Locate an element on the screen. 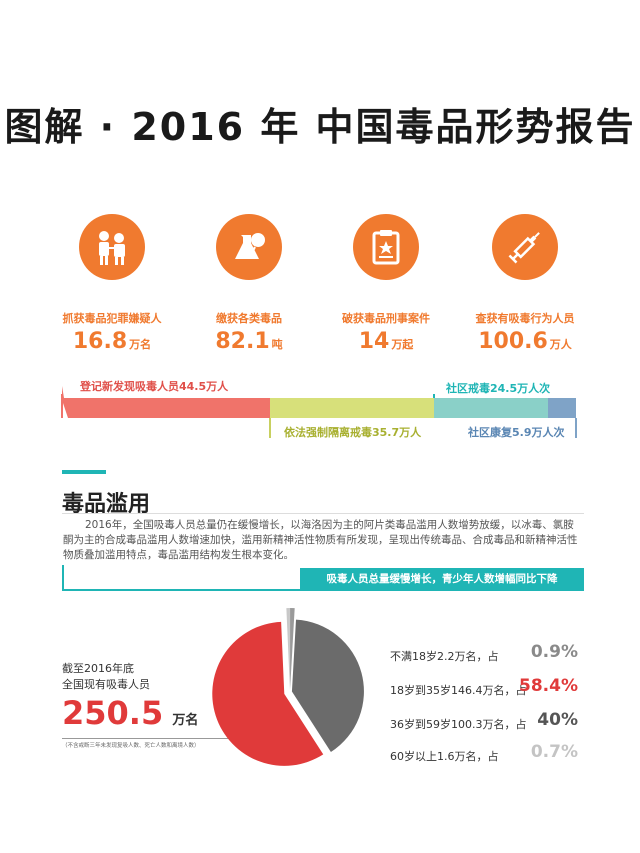  age-percent: 0.7% is located at coordinates (554, 752).